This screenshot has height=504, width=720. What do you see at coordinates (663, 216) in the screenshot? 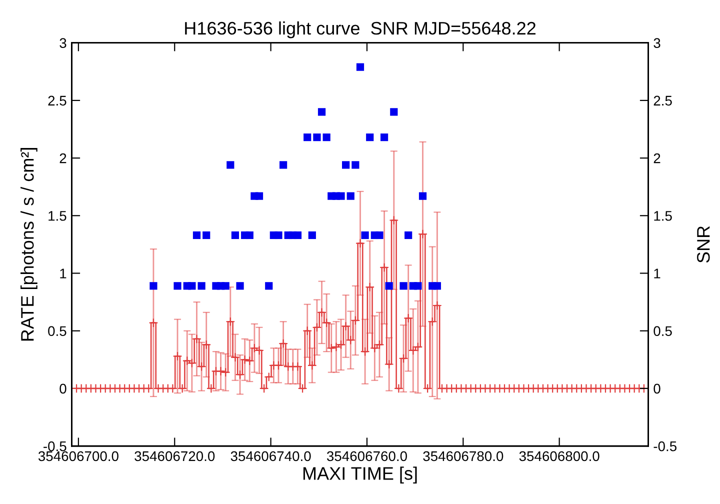
I see `y2-tick-label: 1.5` at bounding box center [663, 216].